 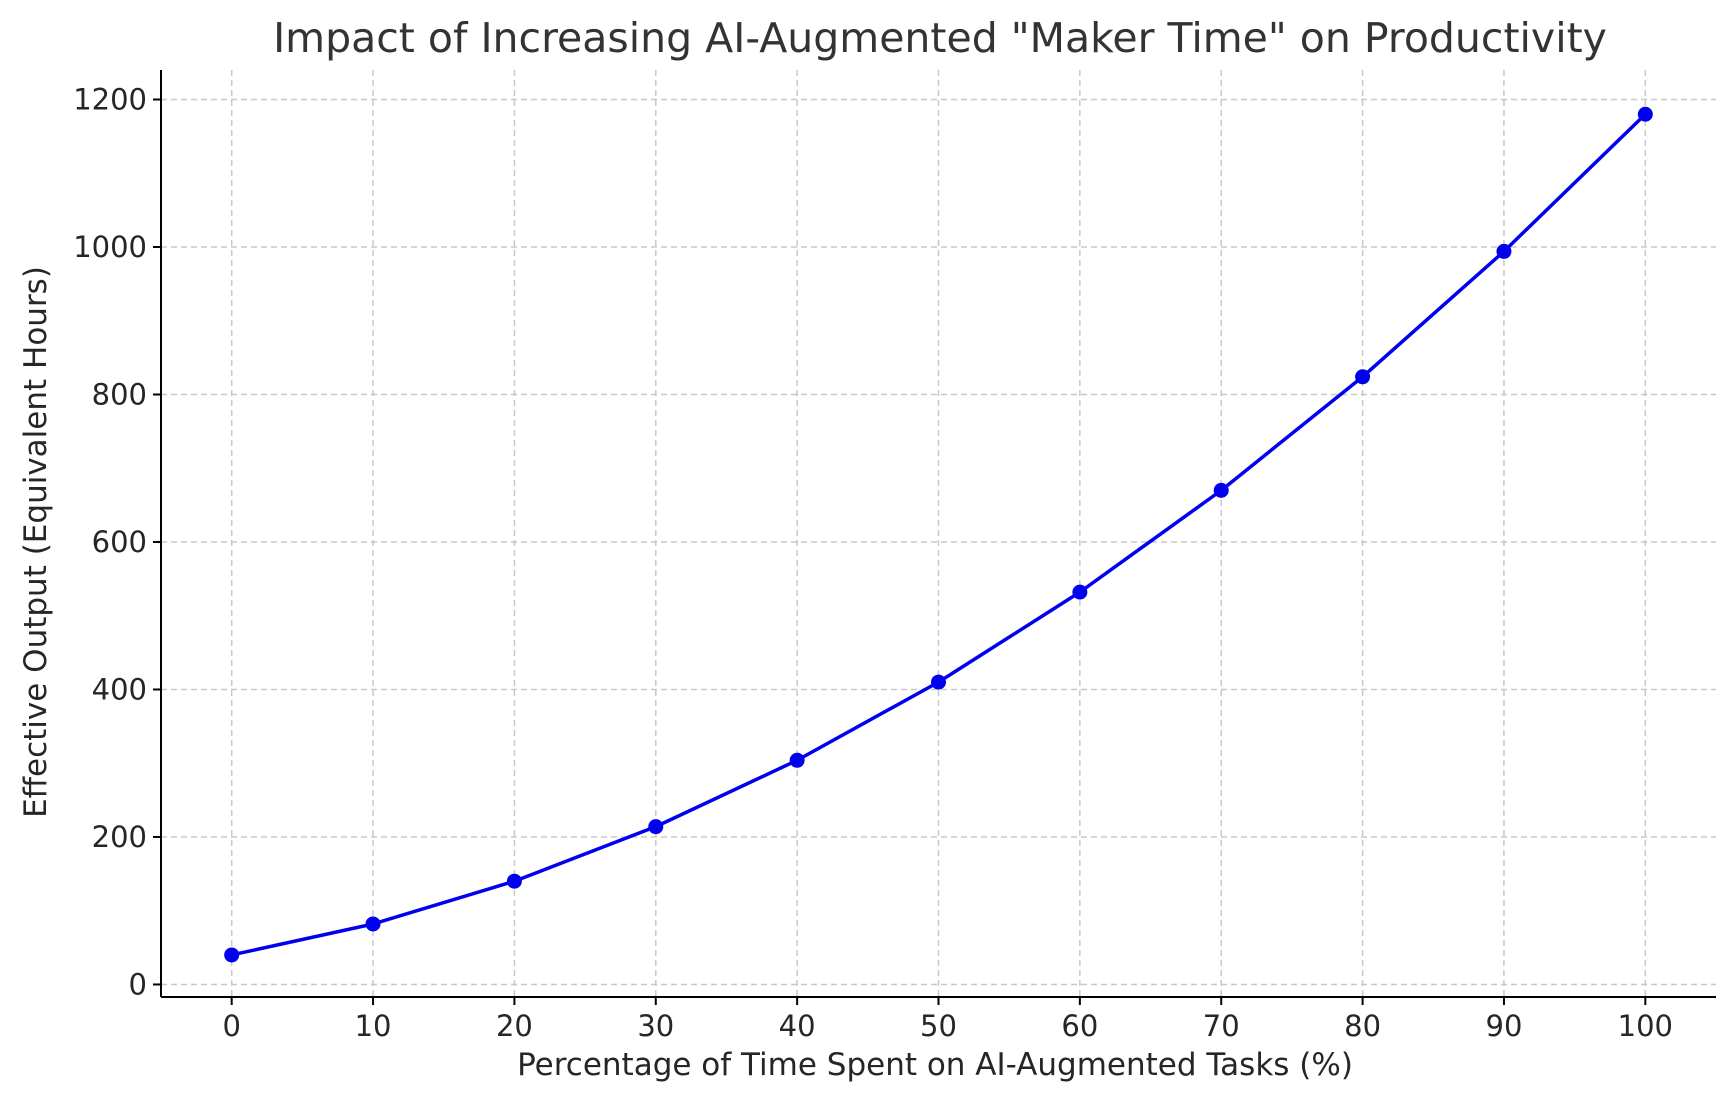 I want to click on x-tick-label: 50, so click(x=938, y=1026).